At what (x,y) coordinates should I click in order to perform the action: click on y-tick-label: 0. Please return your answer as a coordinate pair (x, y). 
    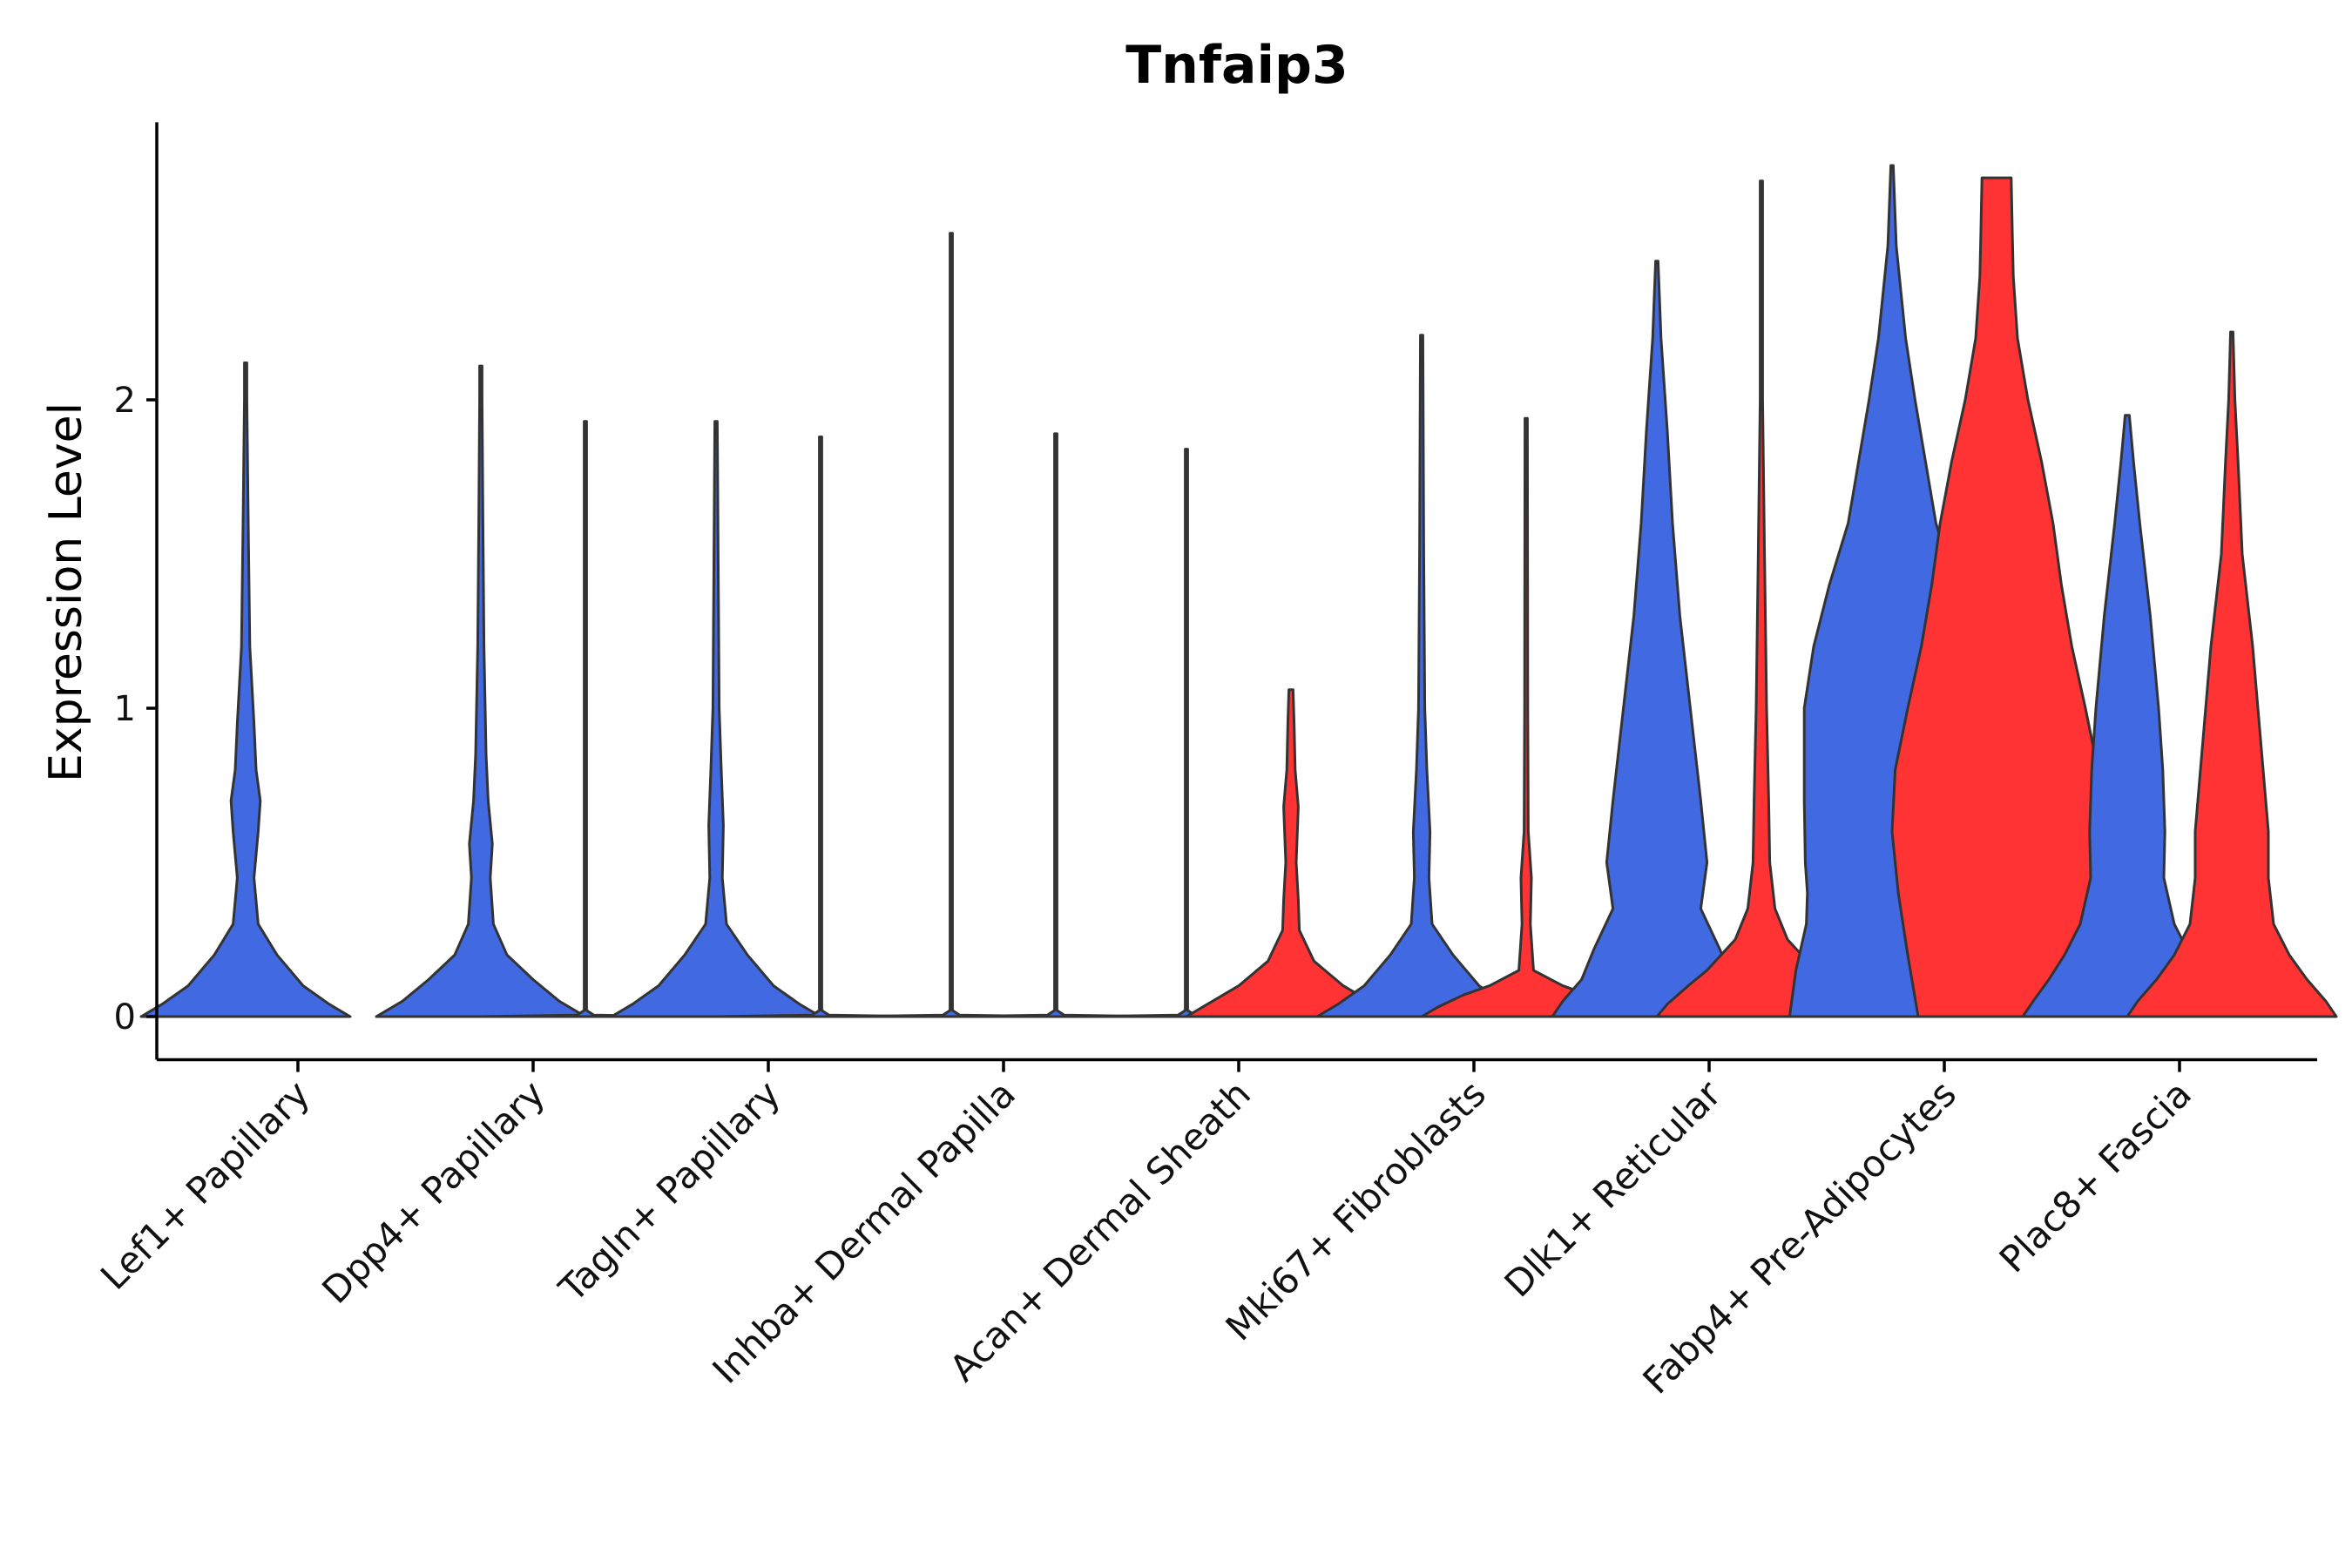
    Looking at the image, I should click on (125, 1017).